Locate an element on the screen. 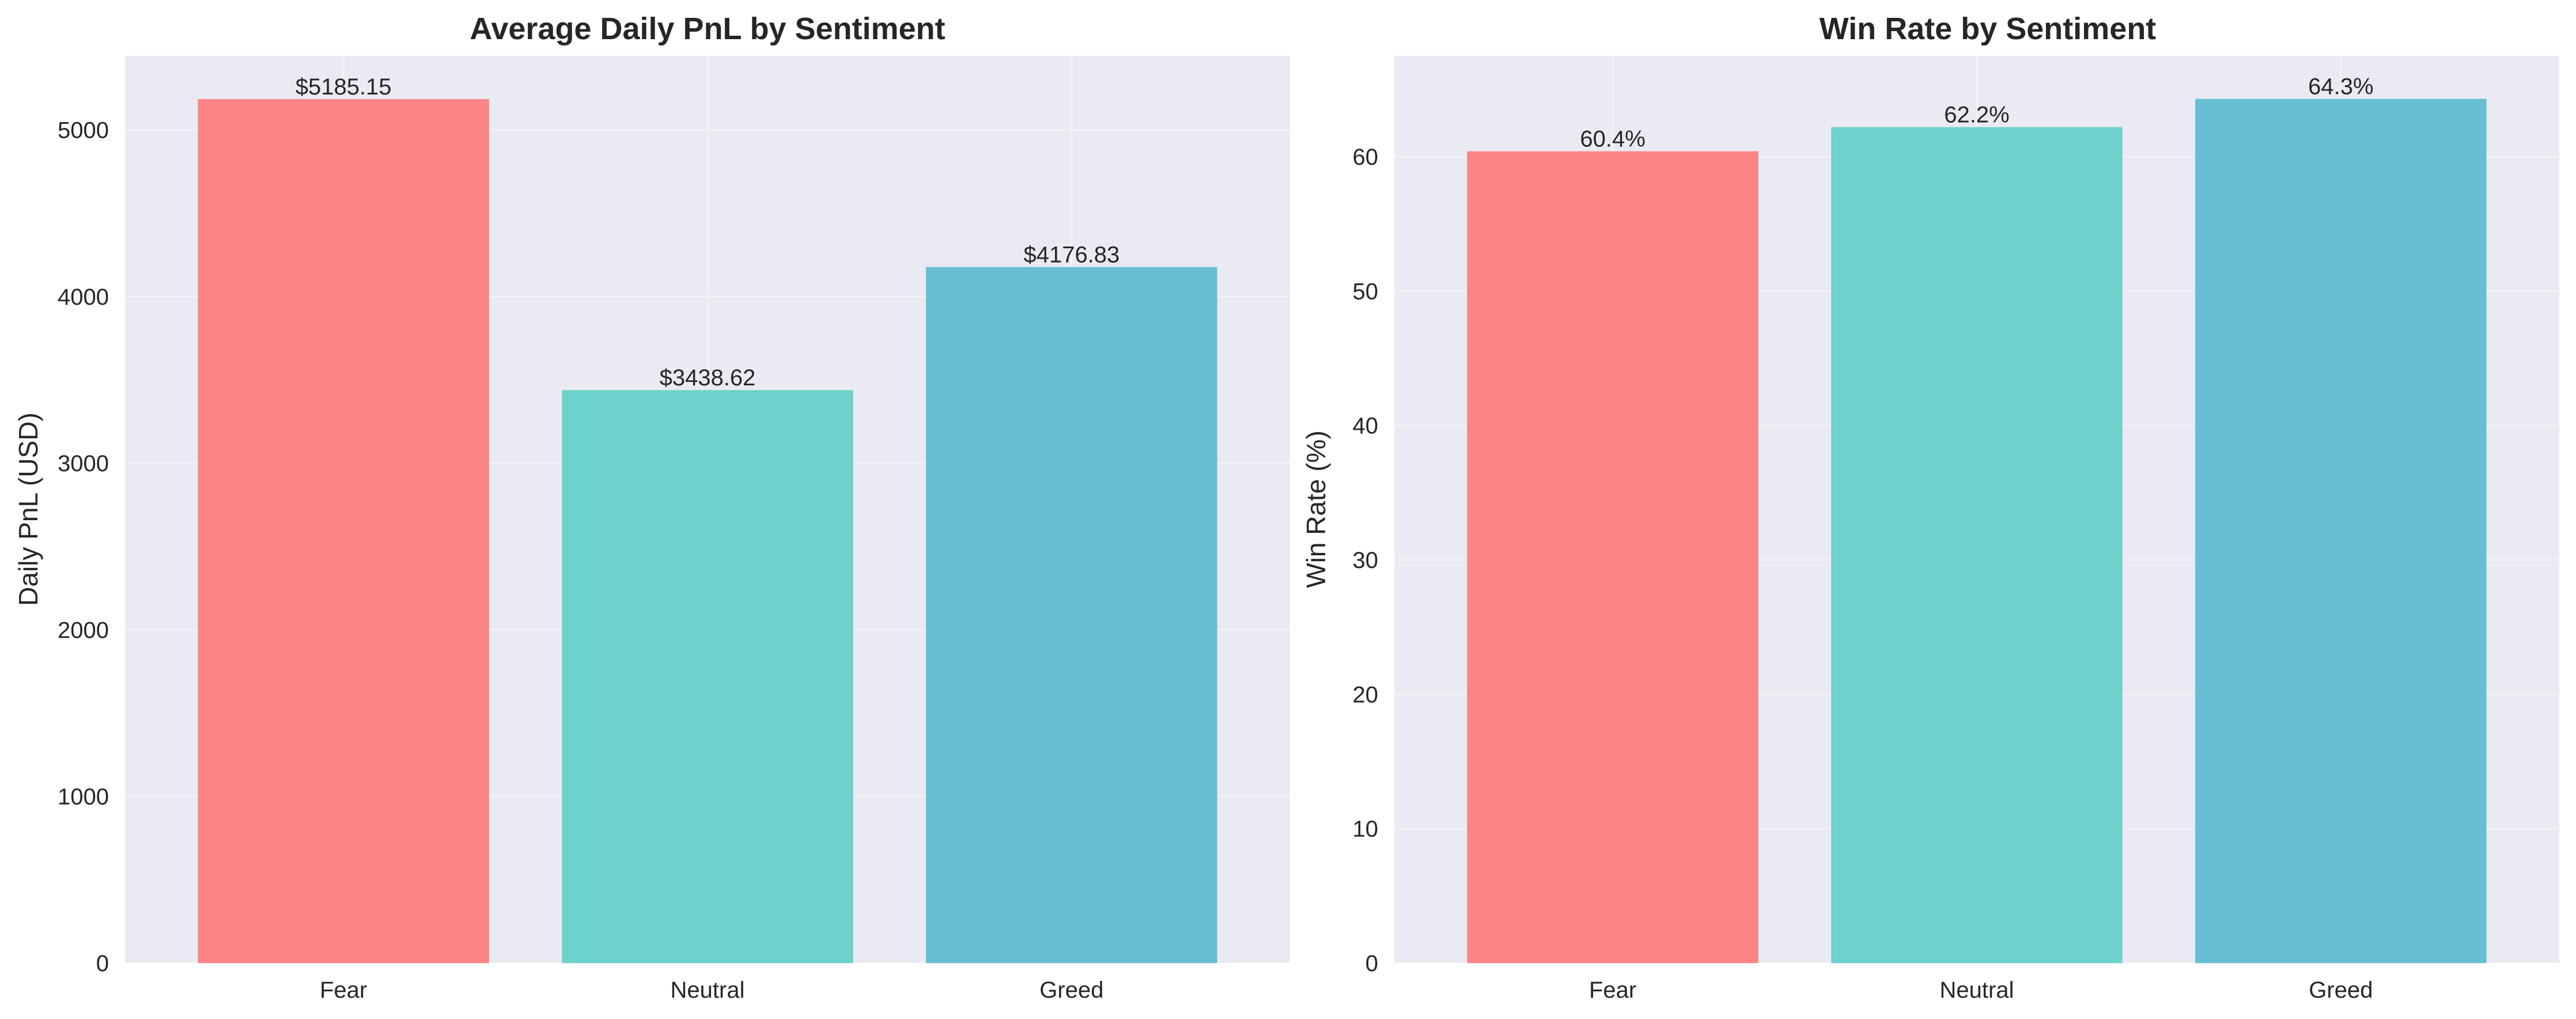  winrate-data-label-neutral: 62.2% is located at coordinates (1976, 115).